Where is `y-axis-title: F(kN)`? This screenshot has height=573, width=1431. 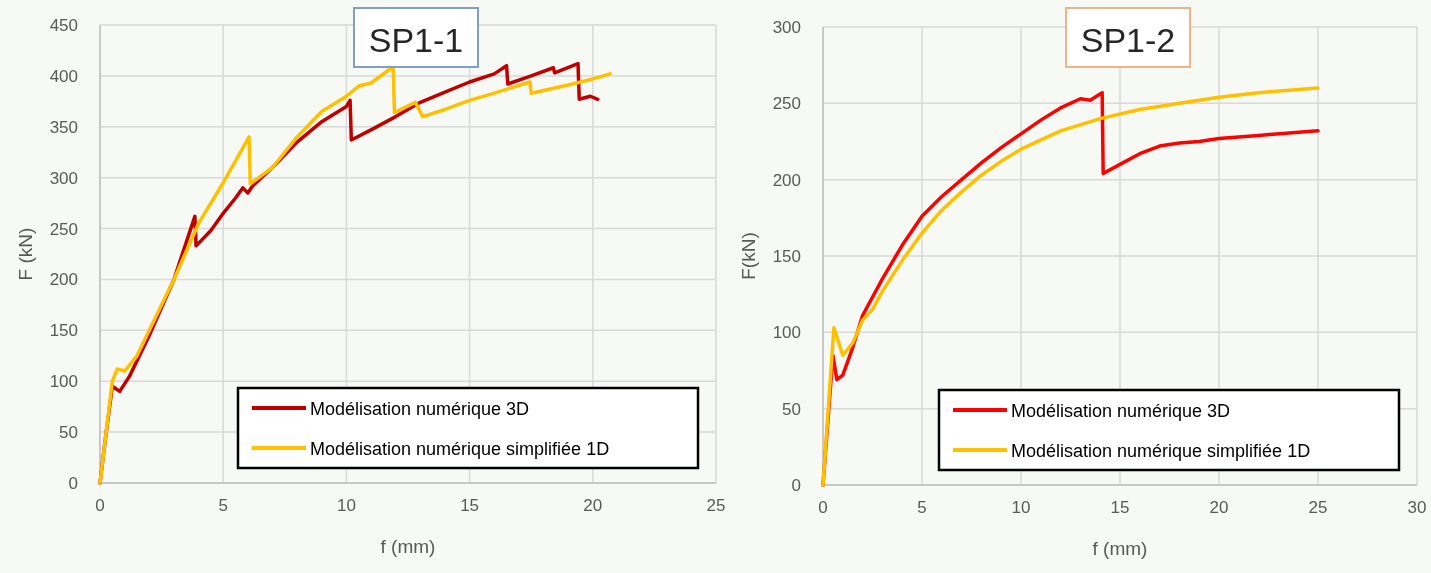 y-axis-title: F(kN) is located at coordinates (748, 256).